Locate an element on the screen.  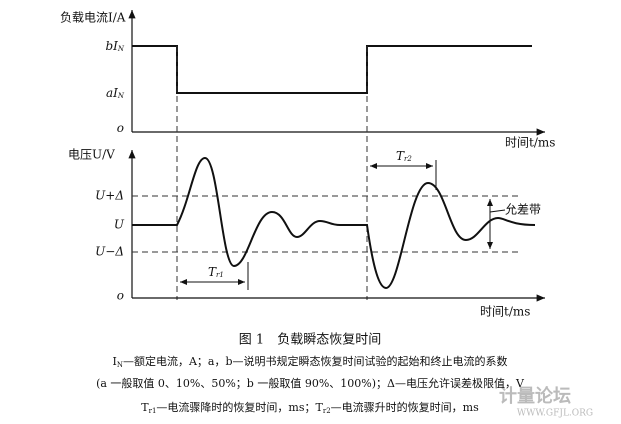
label-main: bI is located at coordinates (111, 46).